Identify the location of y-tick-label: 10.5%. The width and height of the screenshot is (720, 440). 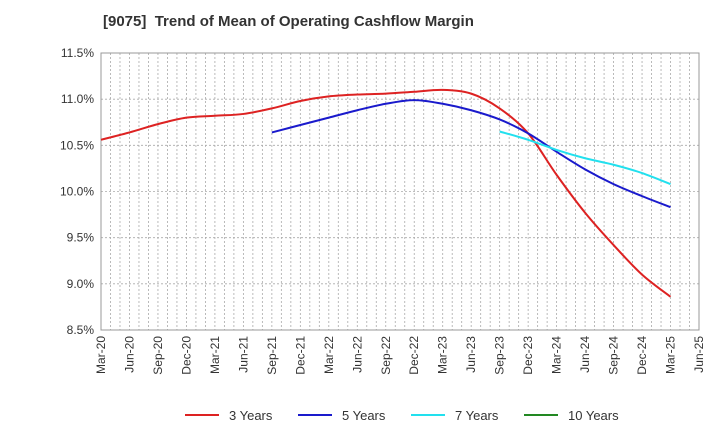
(77, 145).